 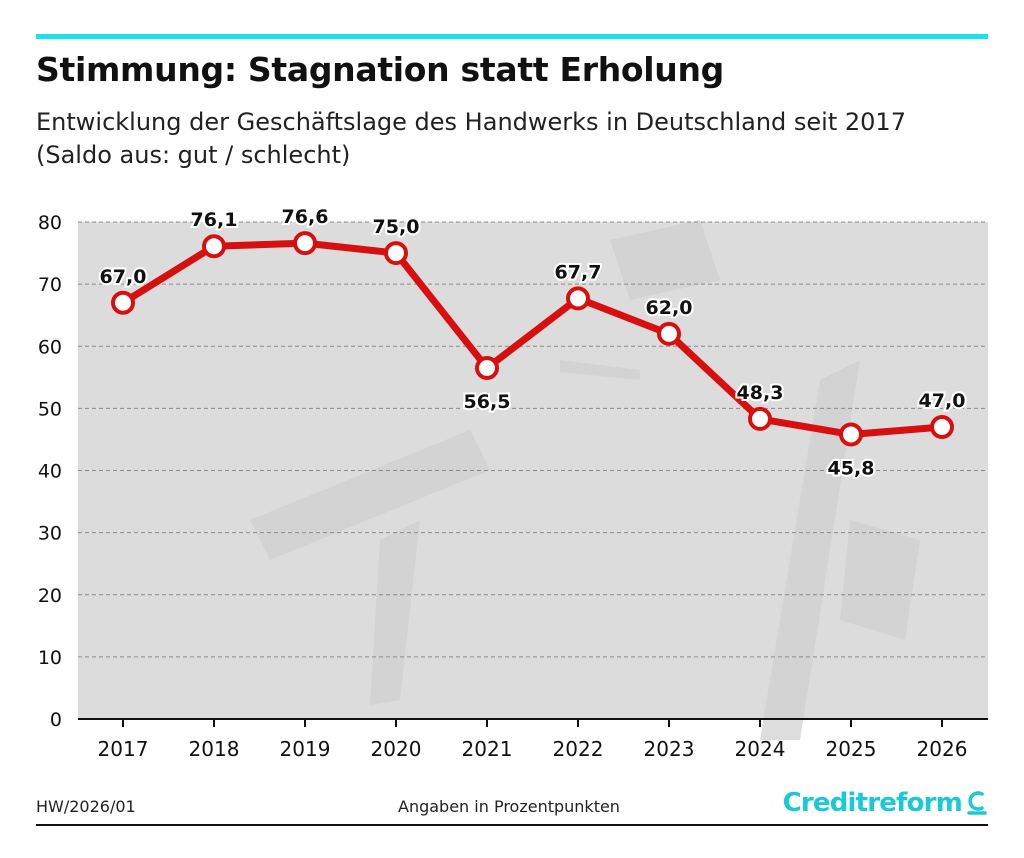 What do you see at coordinates (487, 749) in the screenshot?
I see `x-tick-label: 2021` at bounding box center [487, 749].